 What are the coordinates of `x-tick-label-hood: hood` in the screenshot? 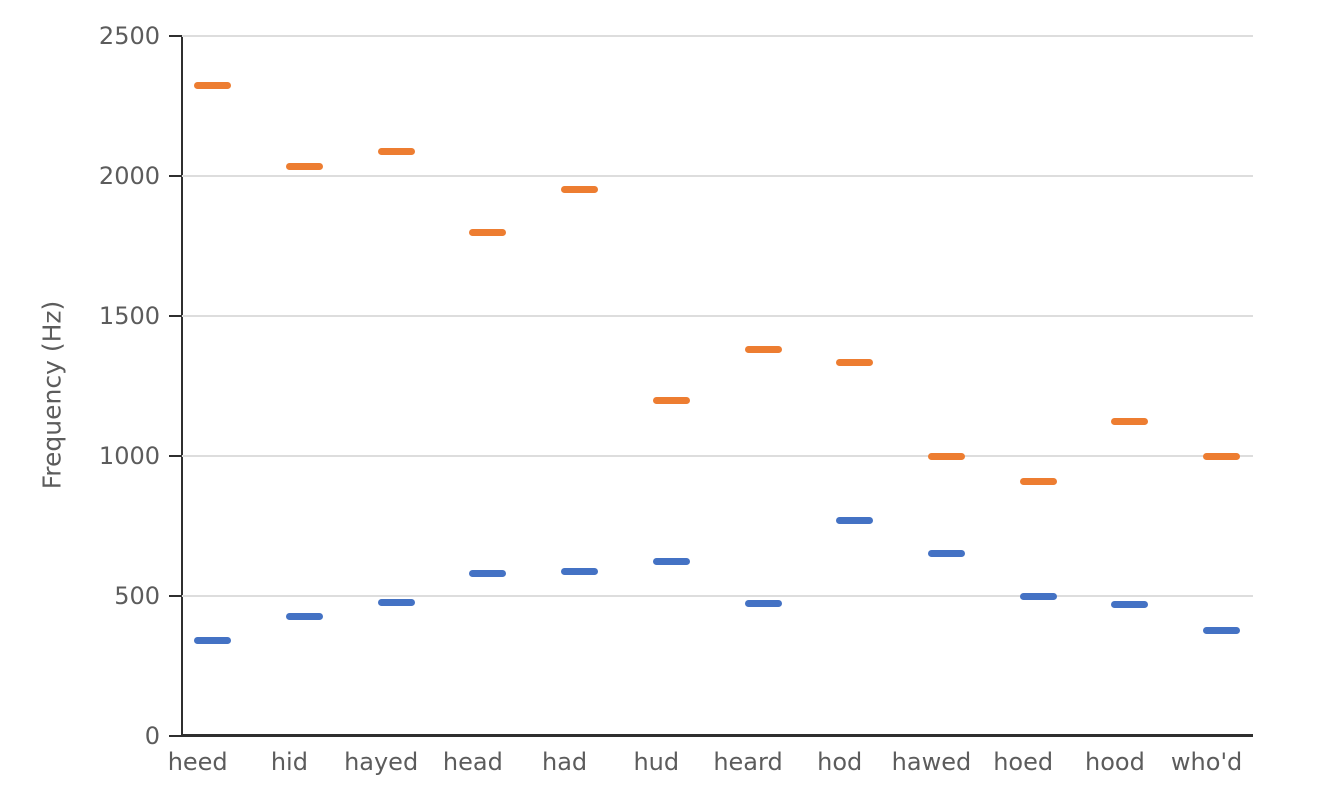 It's located at (1114, 762).